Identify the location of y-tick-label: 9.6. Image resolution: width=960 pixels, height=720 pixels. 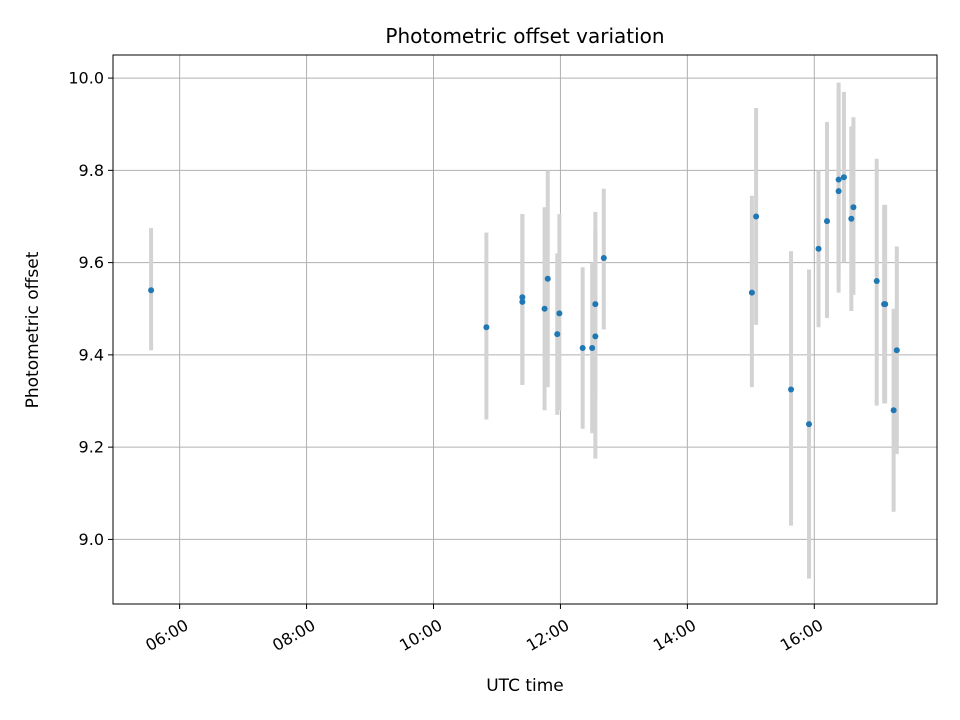
(91, 262).